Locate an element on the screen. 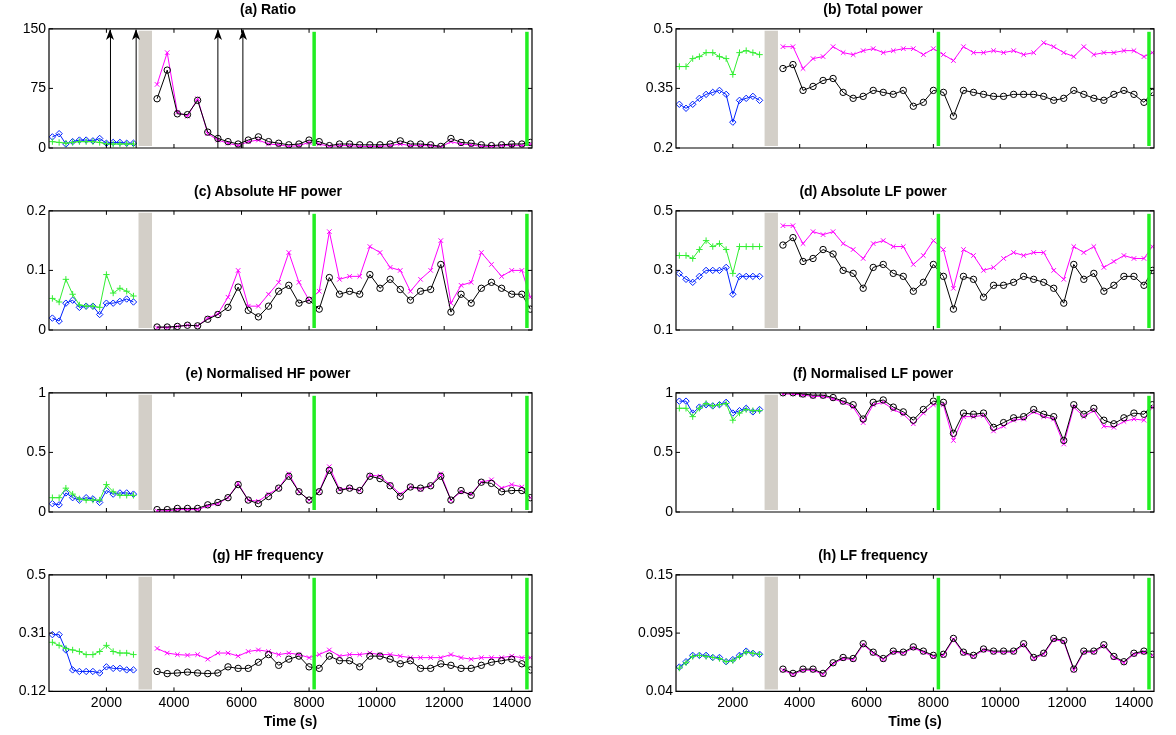  x-tick-label: 8000 is located at coordinates (309, 701).